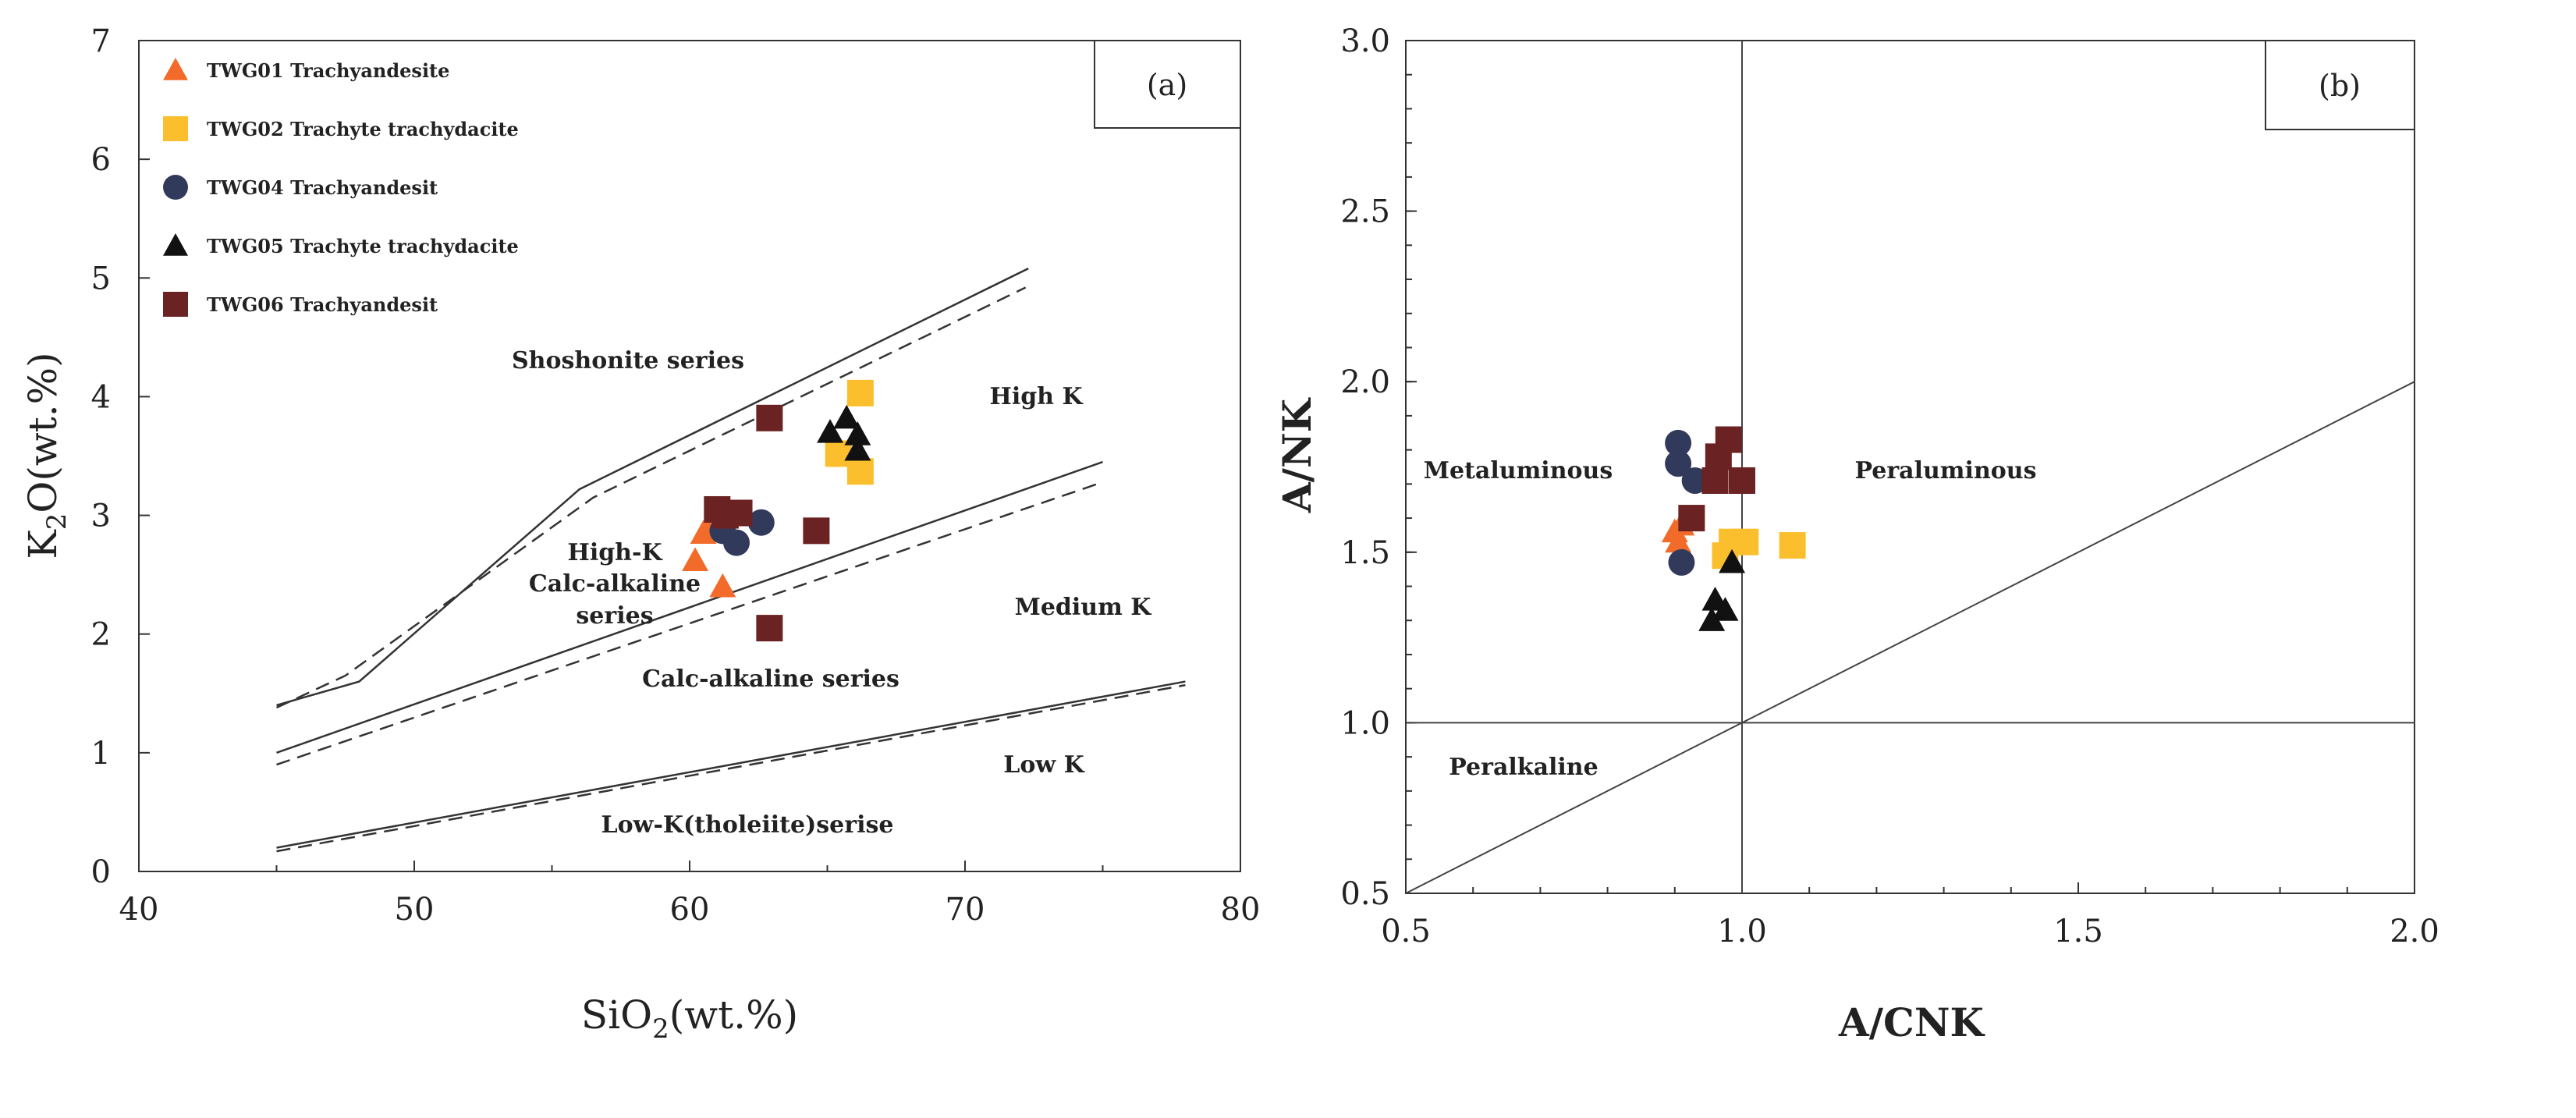 The height and width of the screenshot is (1118, 2576). What do you see at coordinates (322, 187) in the screenshot?
I see `legend-label-twg04: TWG04 Trachyandesit` at bounding box center [322, 187].